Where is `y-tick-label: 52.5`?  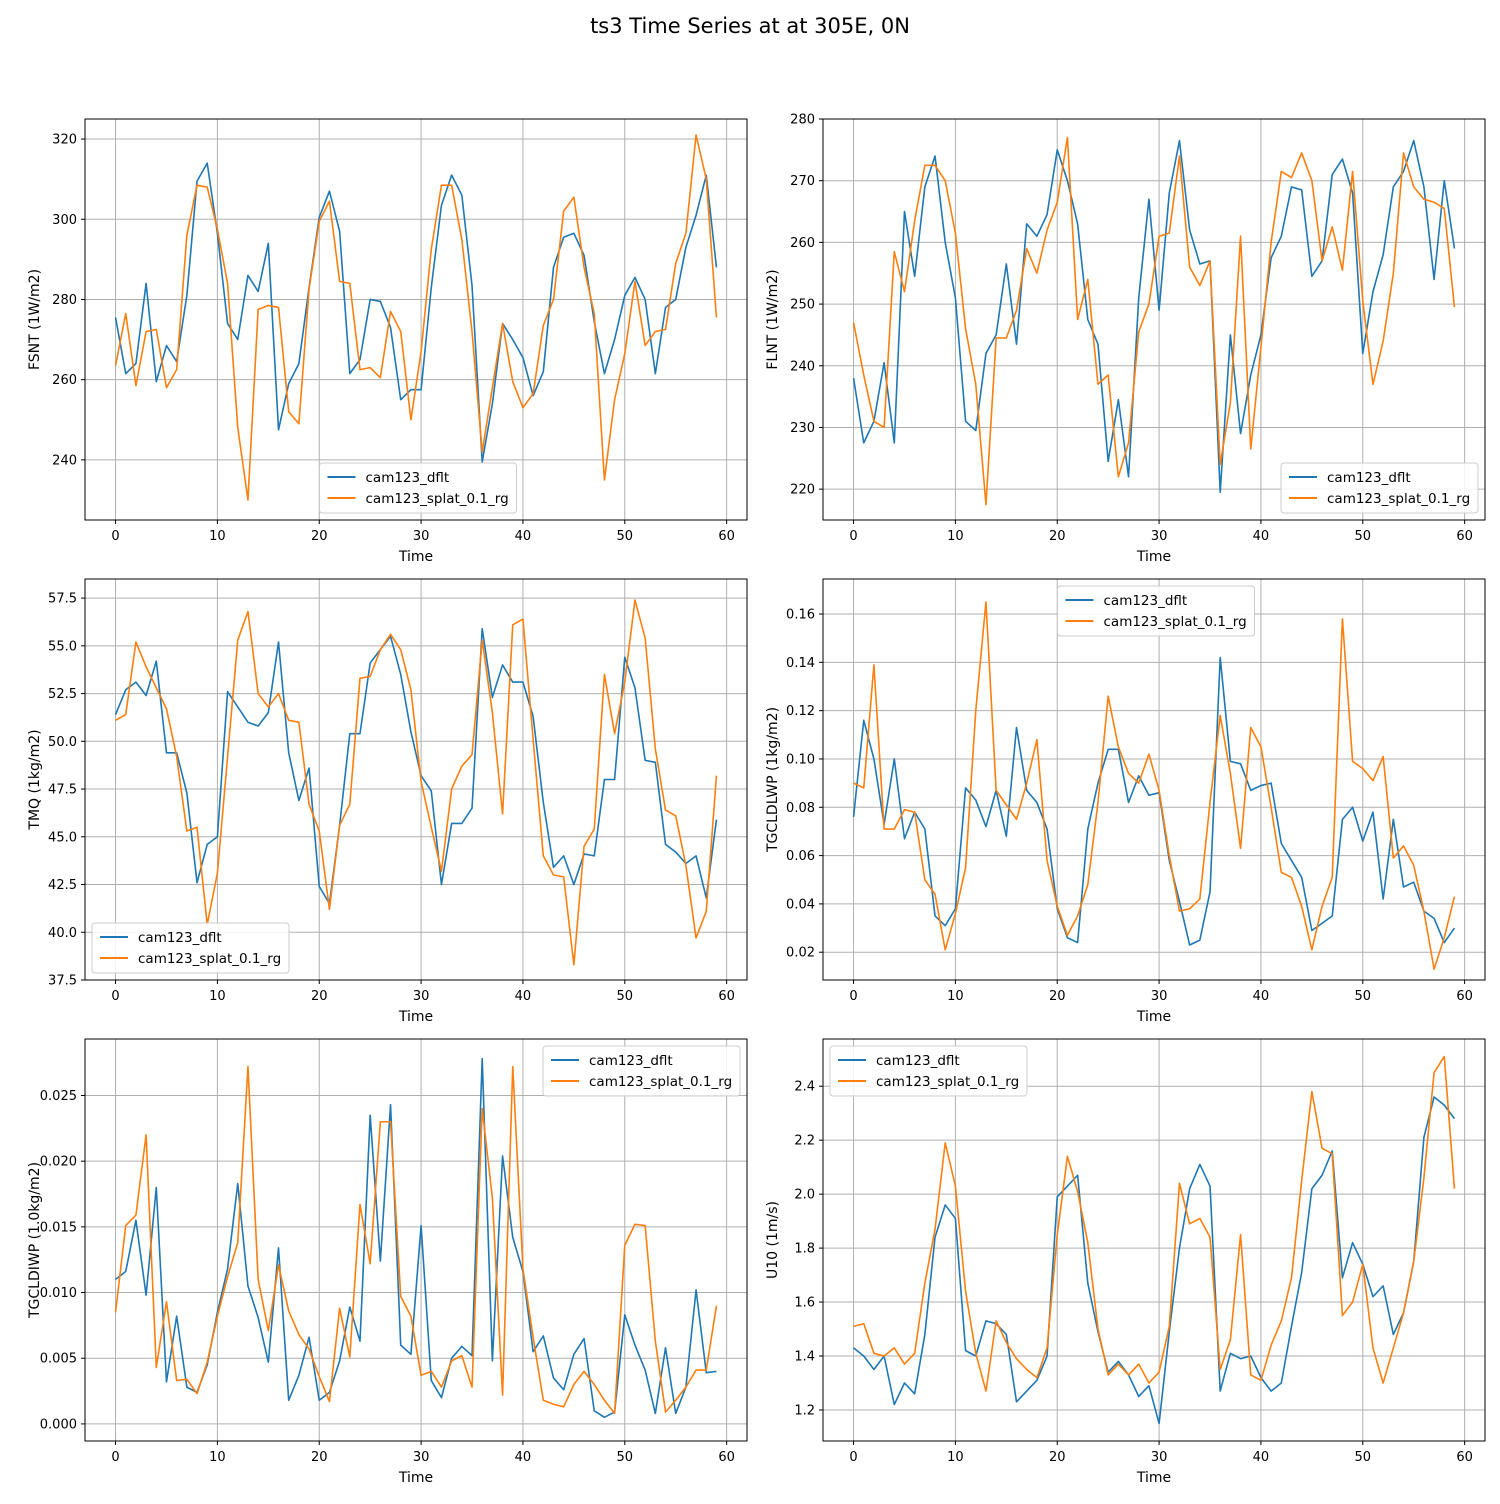
y-tick-label: 52.5 is located at coordinates (62, 694).